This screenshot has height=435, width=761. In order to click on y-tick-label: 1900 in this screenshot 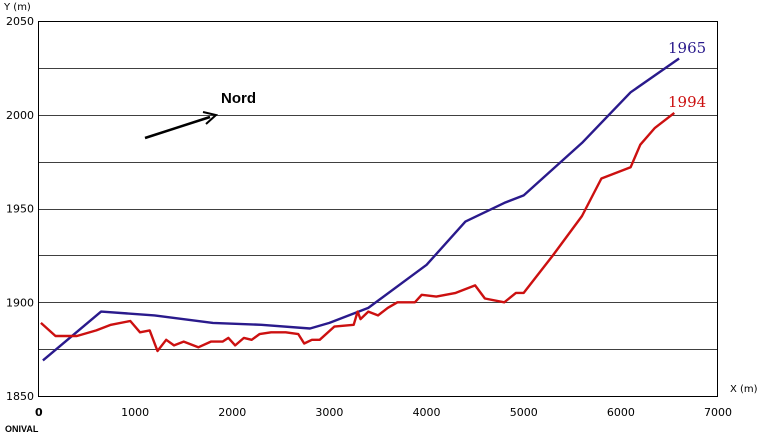, I will do `click(20, 302)`.